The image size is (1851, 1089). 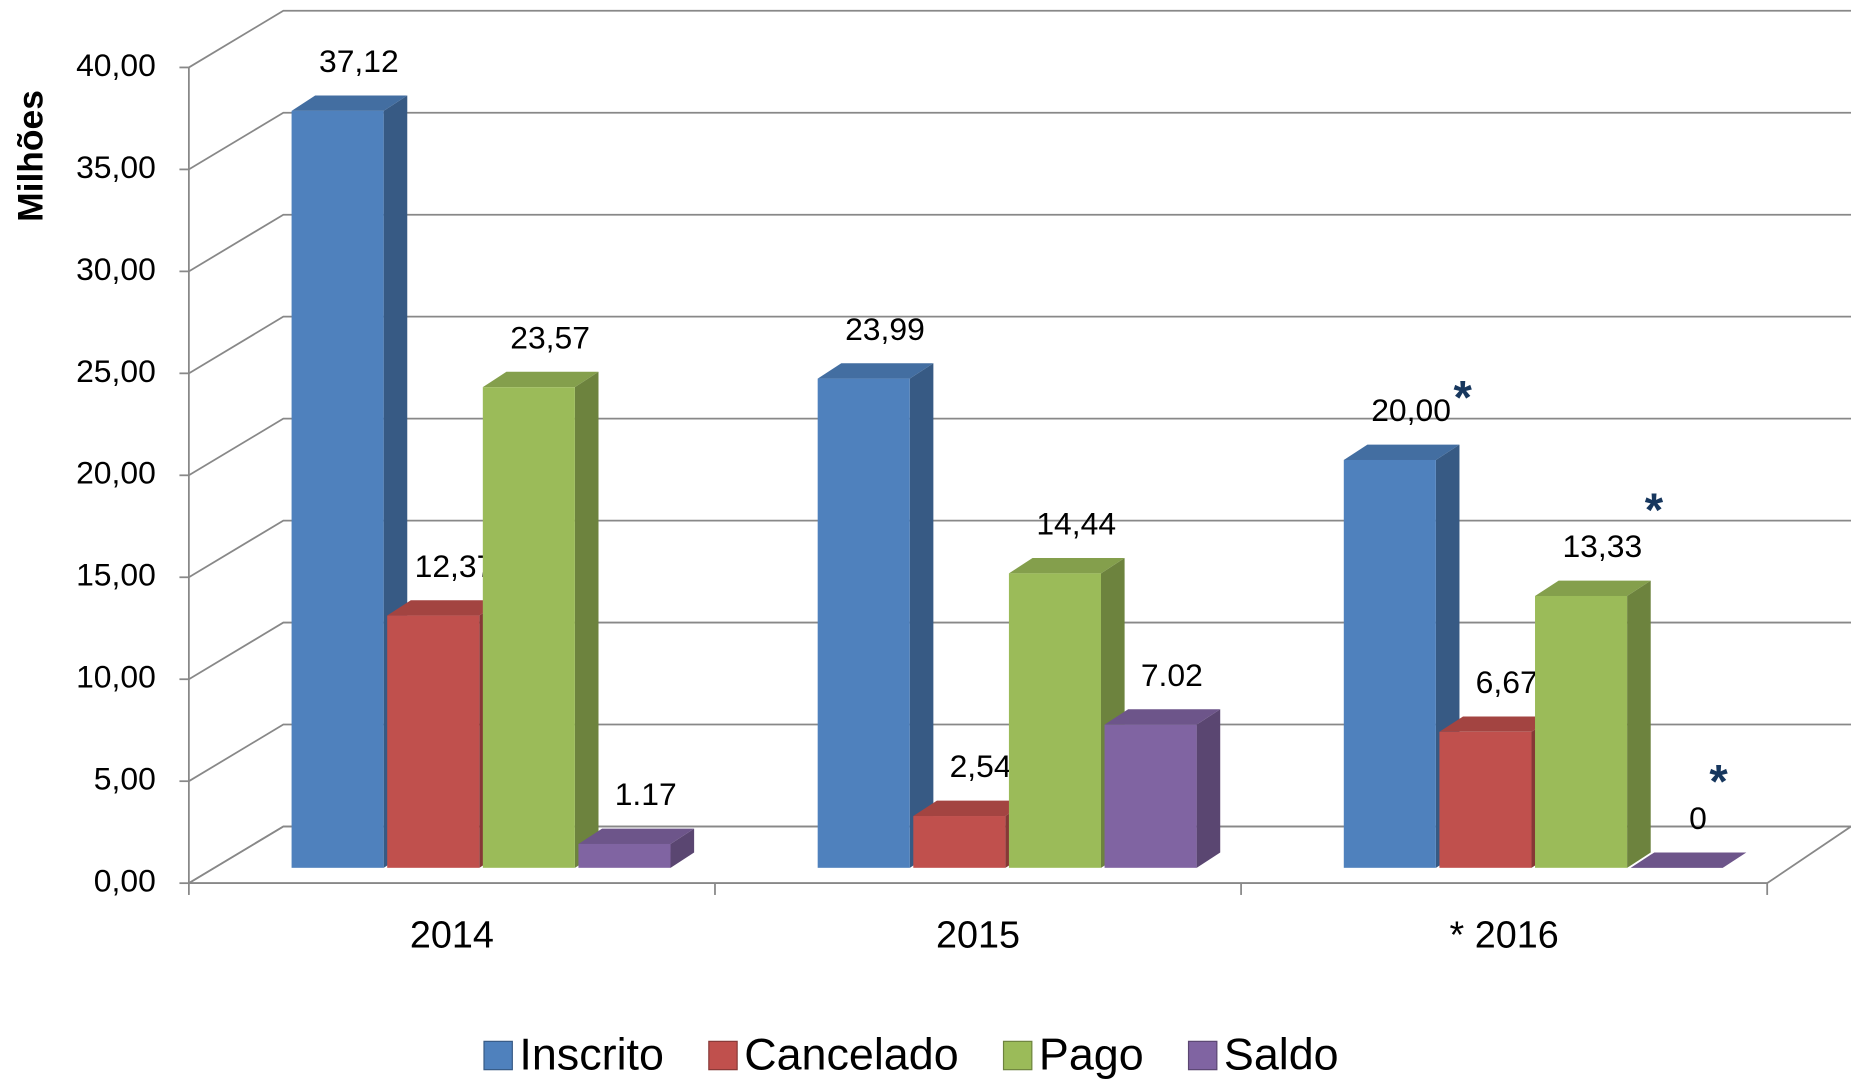 What do you see at coordinates (125, 779) in the screenshot?
I see `y-tick-label: 5,00` at bounding box center [125, 779].